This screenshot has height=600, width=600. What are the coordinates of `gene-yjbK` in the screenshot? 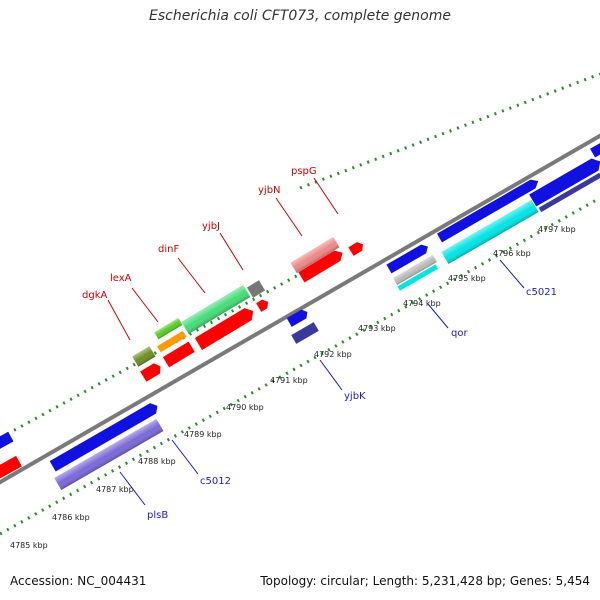 It's located at (305, 333).